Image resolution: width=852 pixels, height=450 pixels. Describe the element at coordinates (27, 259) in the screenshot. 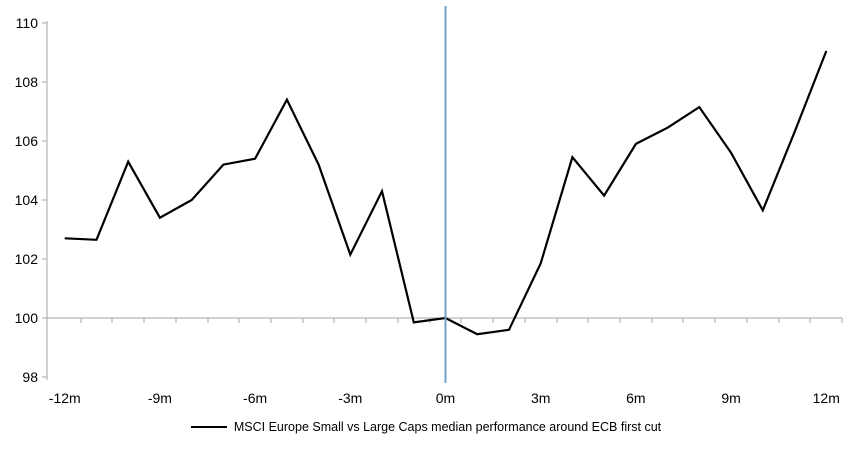

I see `y-tick-label: 102` at that location.